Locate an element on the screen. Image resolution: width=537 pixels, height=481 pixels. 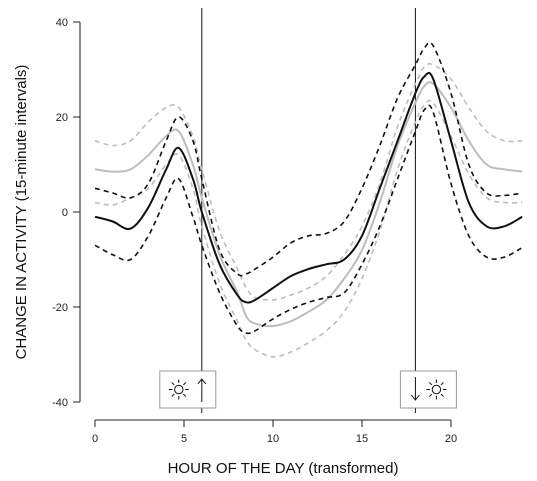
y-ticks: -40 -20 0 20 40 is located at coordinates (66, 213).